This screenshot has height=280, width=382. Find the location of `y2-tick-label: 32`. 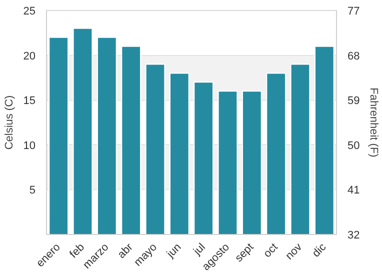

y2-tick-label: 32 is located at coordinates (354, 236).